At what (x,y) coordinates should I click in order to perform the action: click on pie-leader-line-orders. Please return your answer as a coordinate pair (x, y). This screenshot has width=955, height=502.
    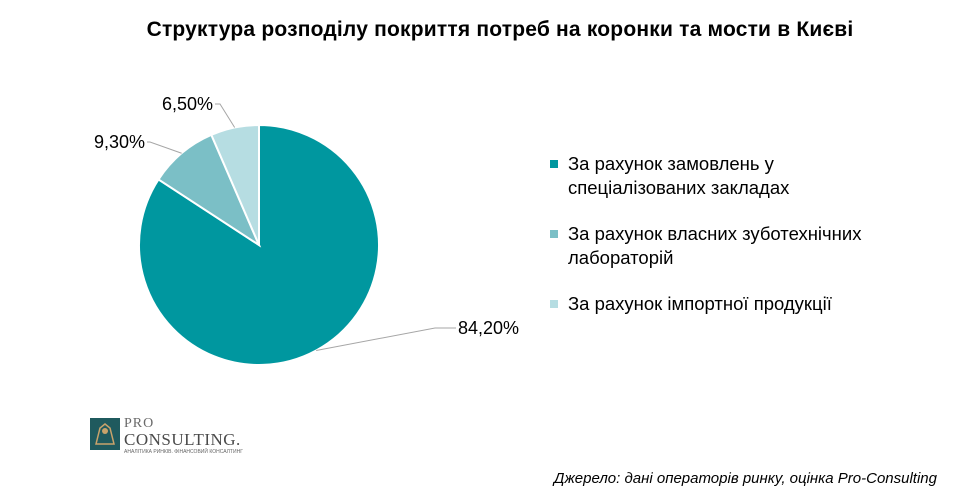
    Looking at the image, I should click on (386, 339).